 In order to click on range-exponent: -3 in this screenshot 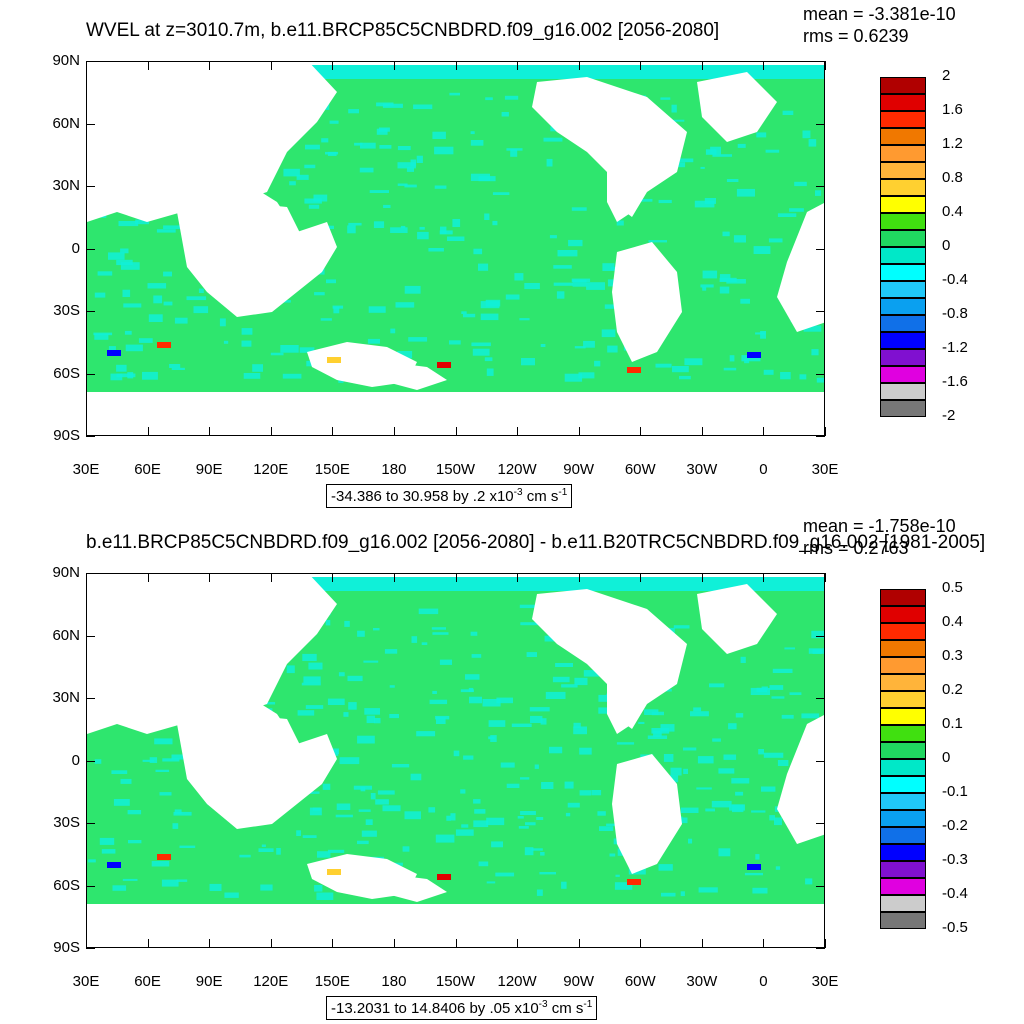, I will do `click(518, 492)`.